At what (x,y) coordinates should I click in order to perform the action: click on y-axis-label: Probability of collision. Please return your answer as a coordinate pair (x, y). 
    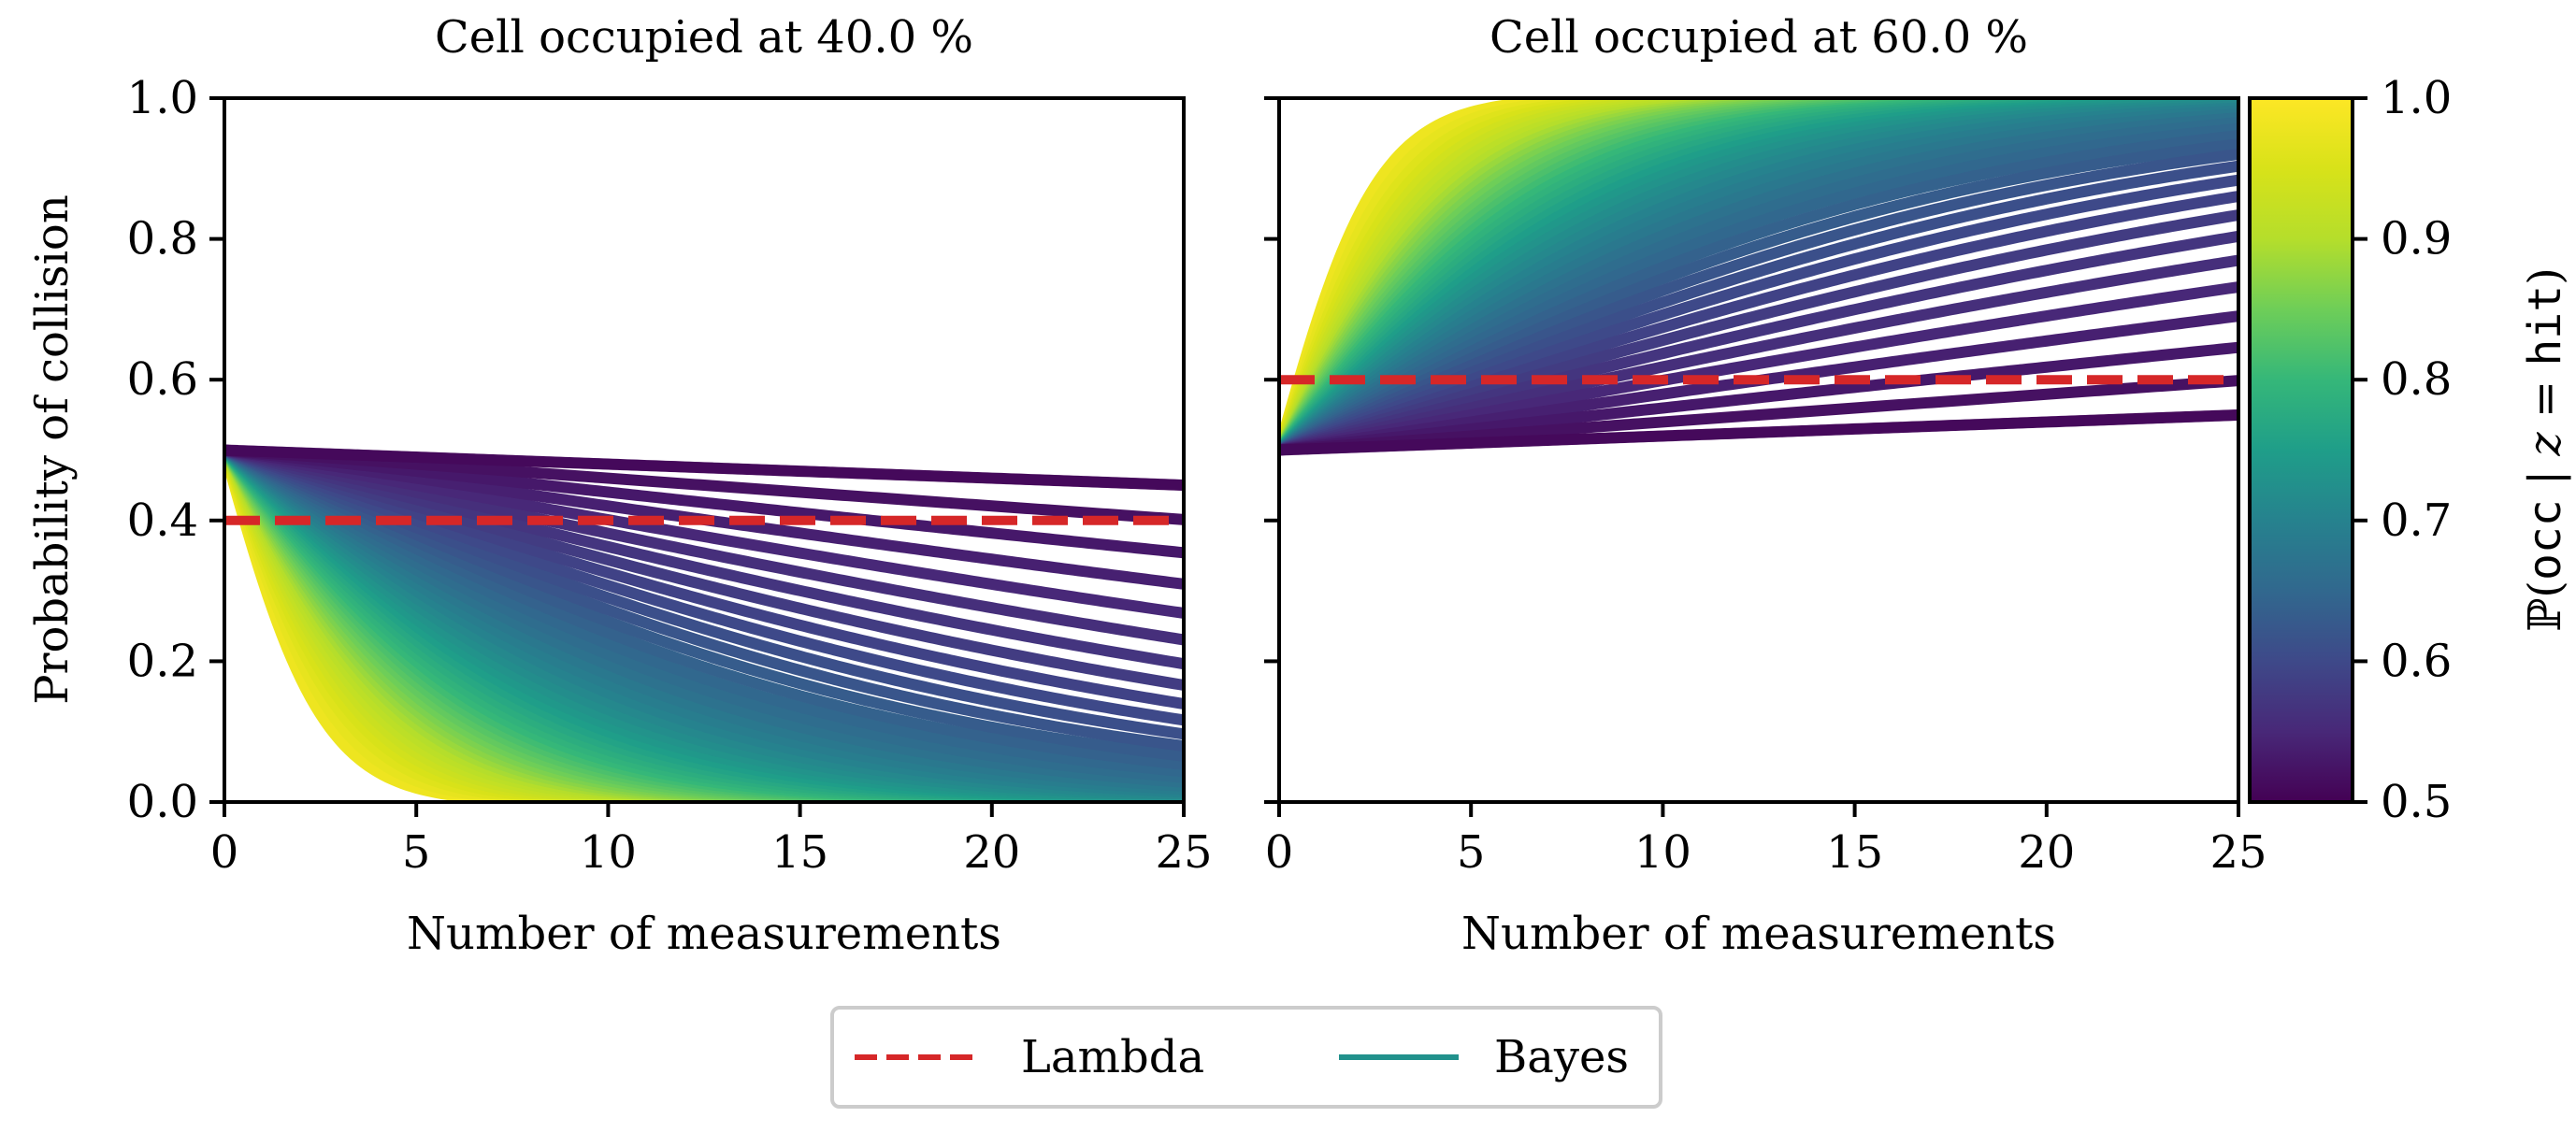
    Looking at the image, I should click on (53, 449).